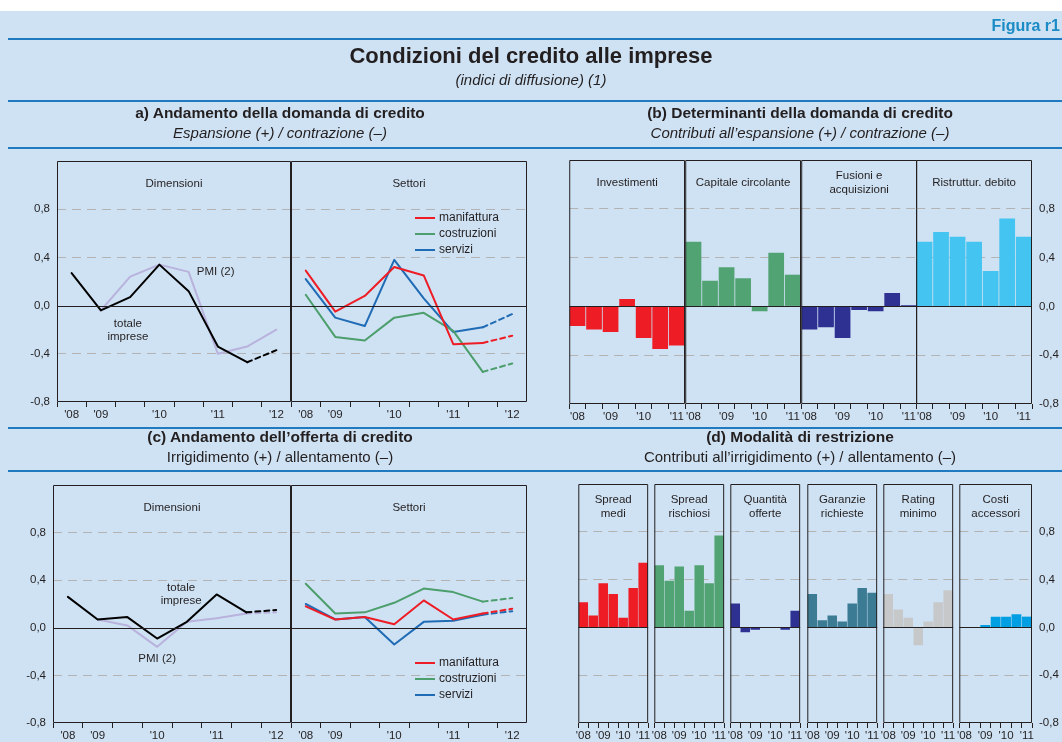 This screenshot has height=742, width=1062. What do you see at coordinates (172, 507) in the screenshot?
I see `text: Dimensioni` at bounding box center [172, 507].